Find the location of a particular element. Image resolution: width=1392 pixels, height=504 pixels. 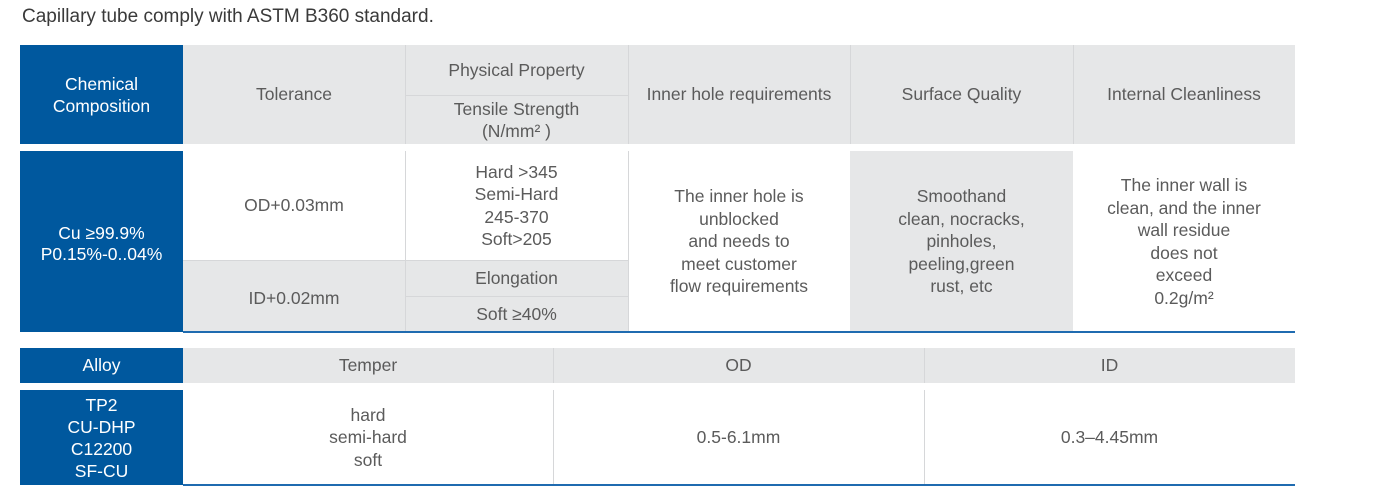

cell-chemical-composition: Cu ≥99.9% P0.15%-0..04% is located at coordinates (101, 241).